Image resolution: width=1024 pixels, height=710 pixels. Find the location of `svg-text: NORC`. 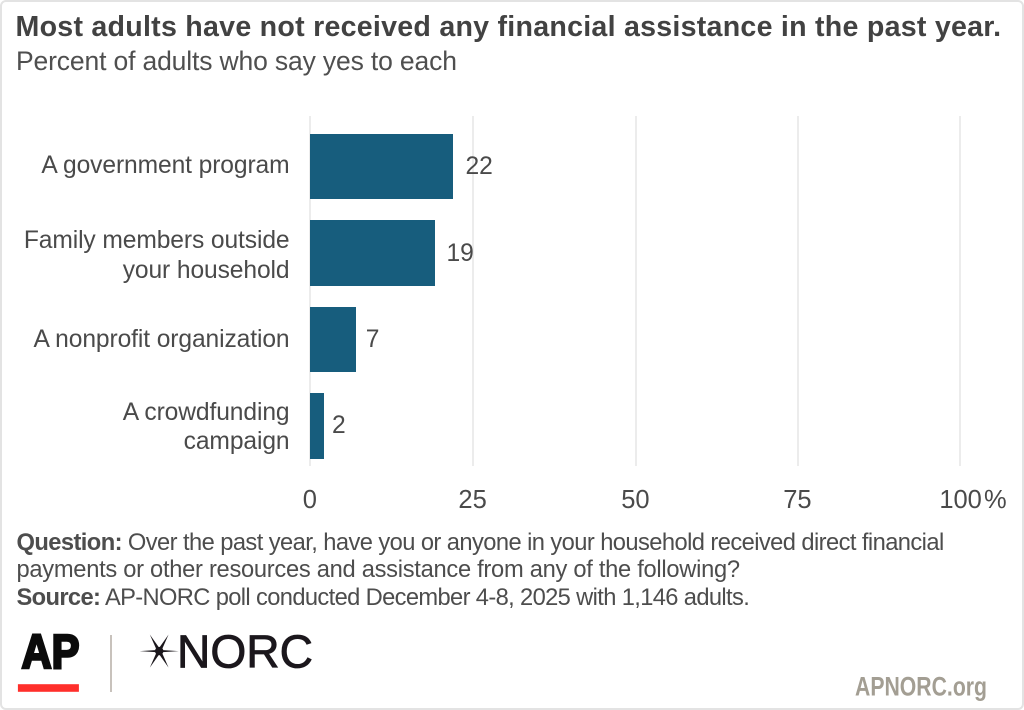

svg-text: NORC is located at coordinates (245, 652).